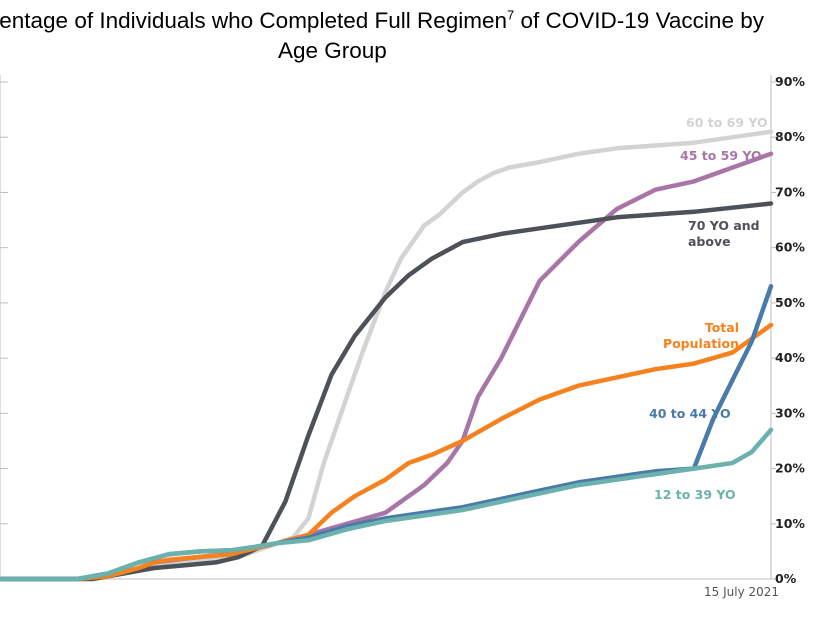 This screenshot has width=830, height=622. Describe the element at coordinates (790, 468) in the screenshot. I see `y-tick-label: 20%` at that location.